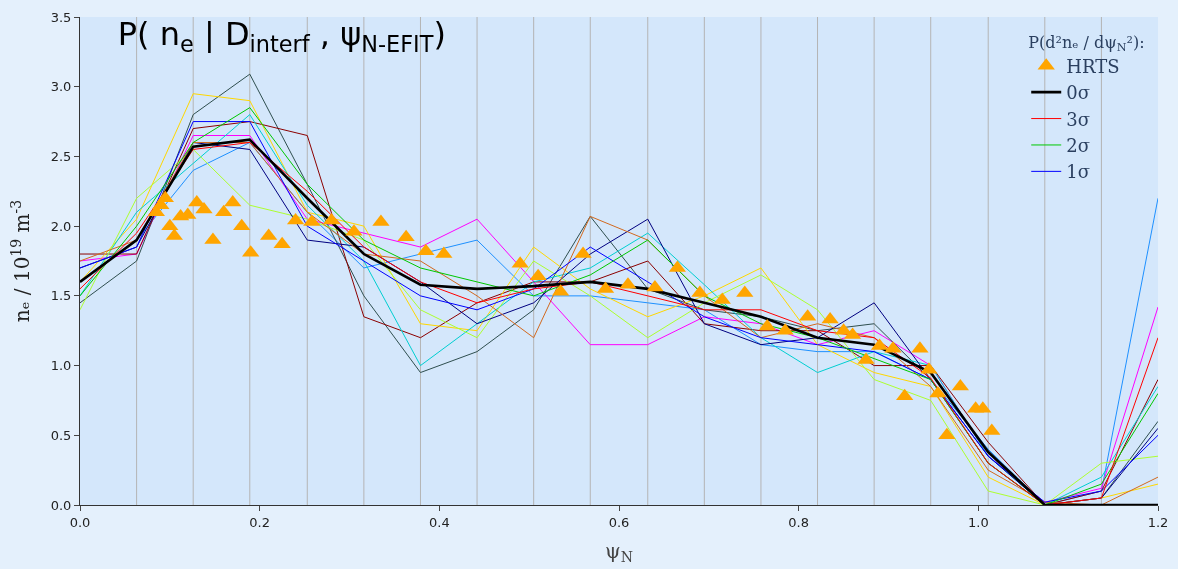  Describe the element at coordinates (61, 226) in the screenshot. I see `y-tick-label: 2.0` at that location.